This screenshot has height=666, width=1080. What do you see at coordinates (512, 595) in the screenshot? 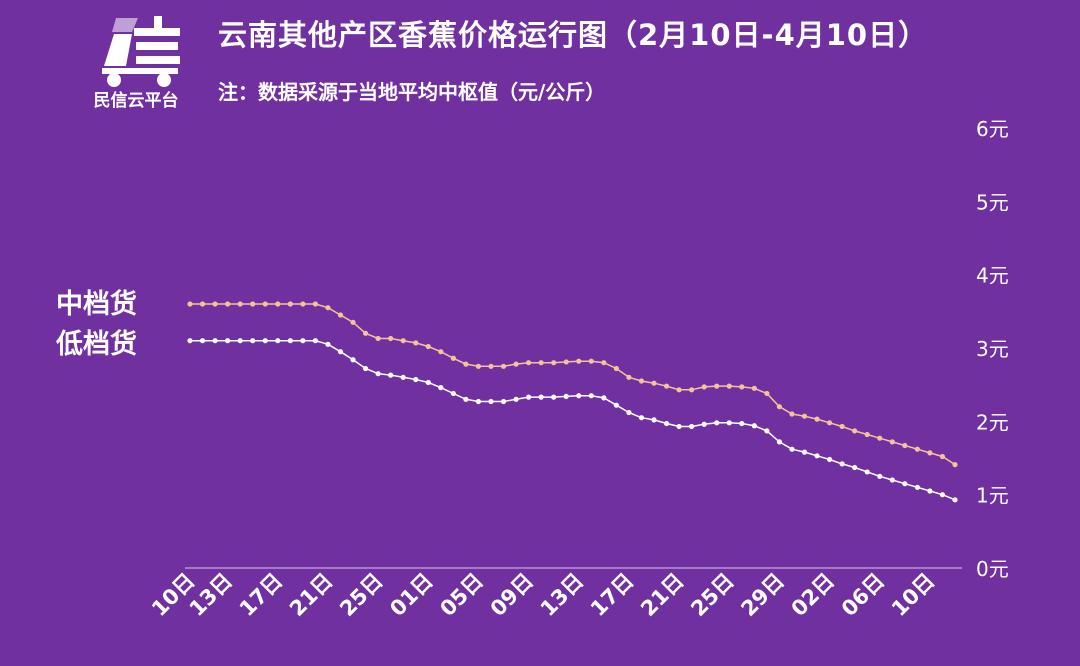
I see `x-tick-label: 09日` at bounding box center [512, 595].